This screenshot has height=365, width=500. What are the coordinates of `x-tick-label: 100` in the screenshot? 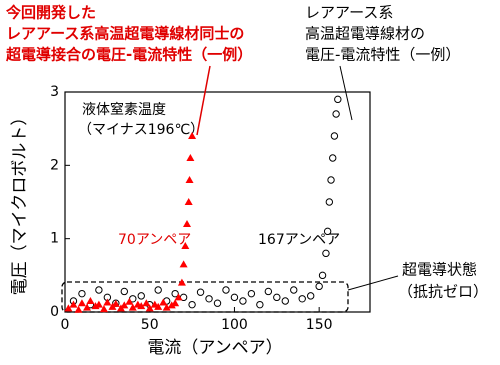 It's located at (234, 325).